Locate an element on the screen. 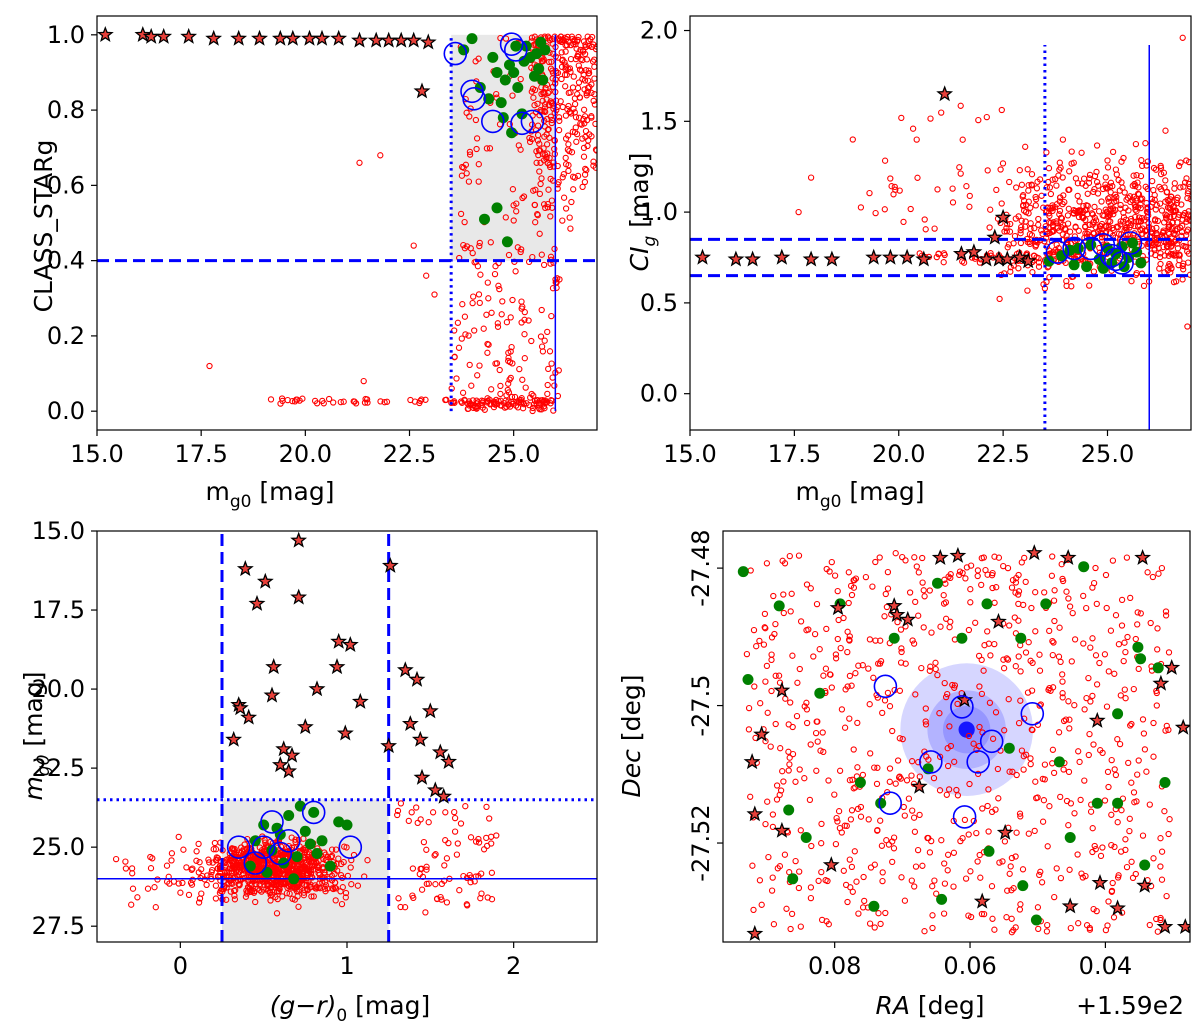 The width and height of the screenshot is (1200, 1036). confirmed-ring is located at coordinates (511, 44).